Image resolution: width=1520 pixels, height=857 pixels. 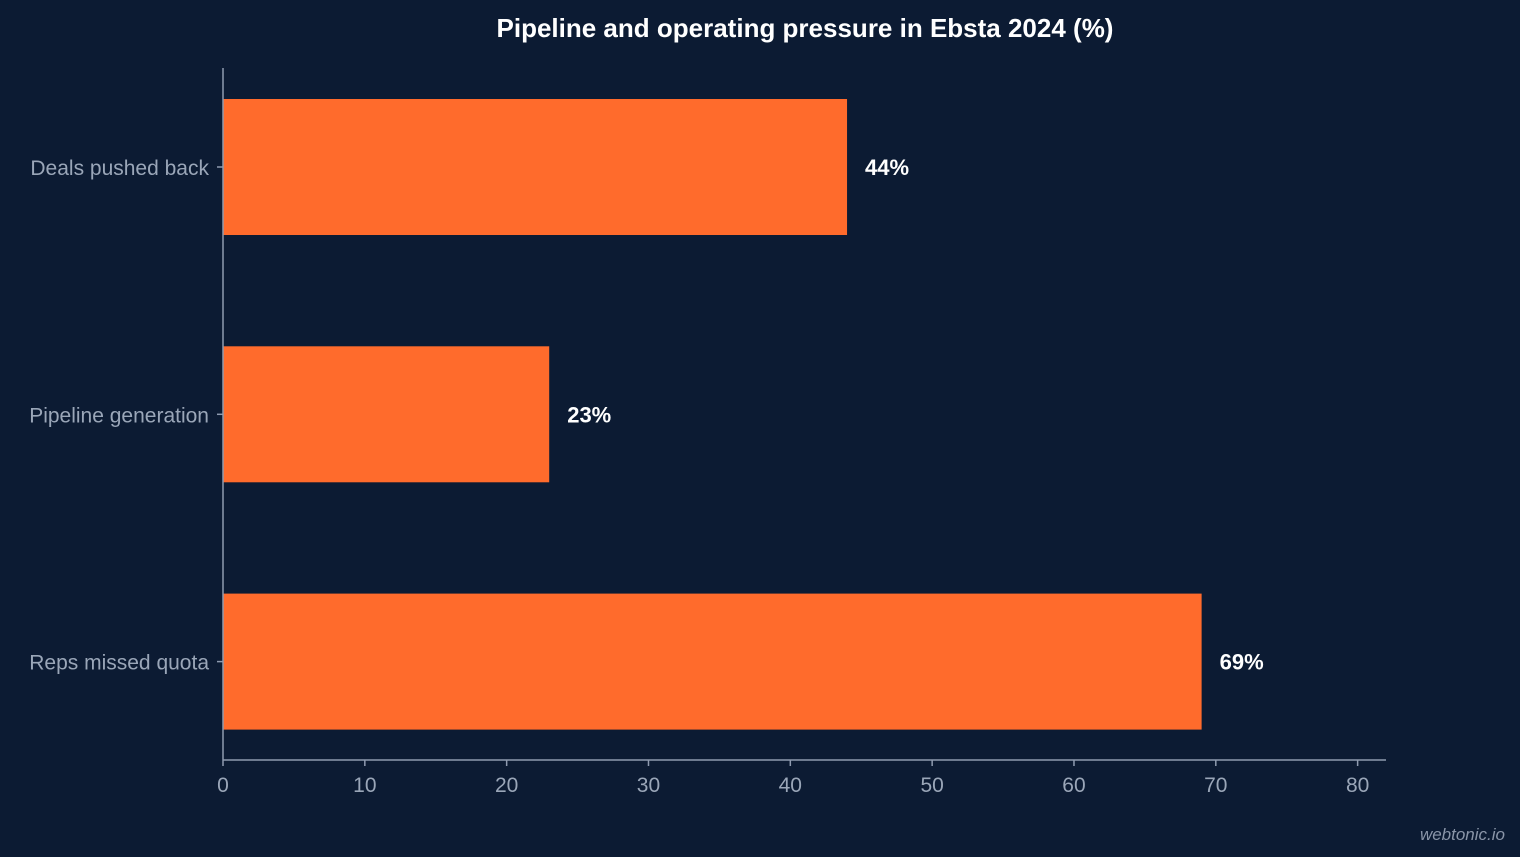 I want to click on x-axis-ticks: 0 10 20 30 40 50 60 70 80, so click(x=793, y=778).